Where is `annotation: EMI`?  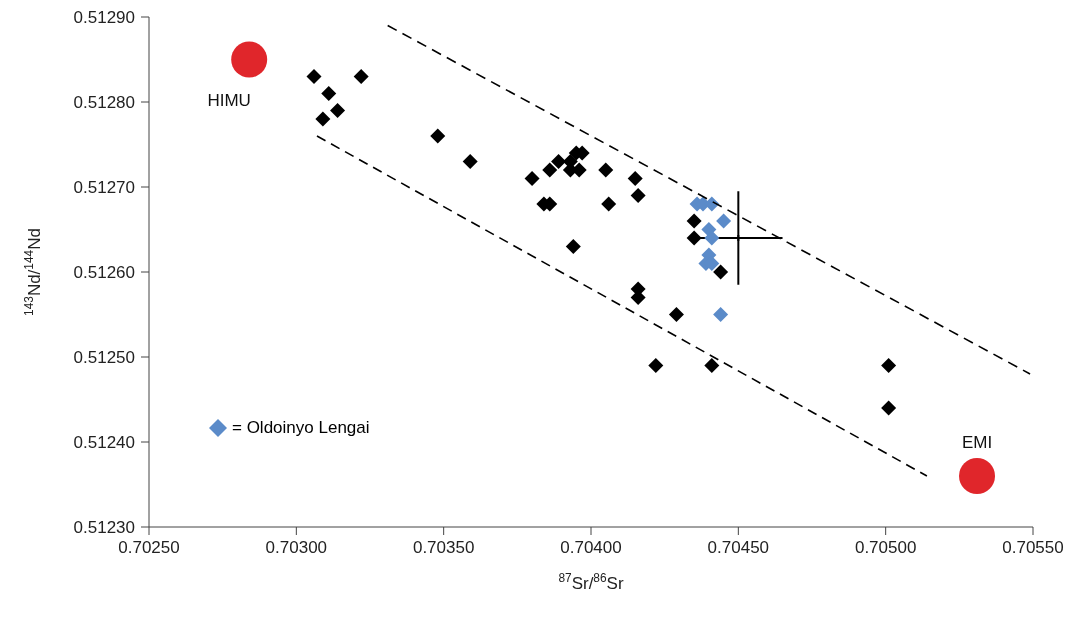 annotation: EMI is located at coordinates (977, 442).